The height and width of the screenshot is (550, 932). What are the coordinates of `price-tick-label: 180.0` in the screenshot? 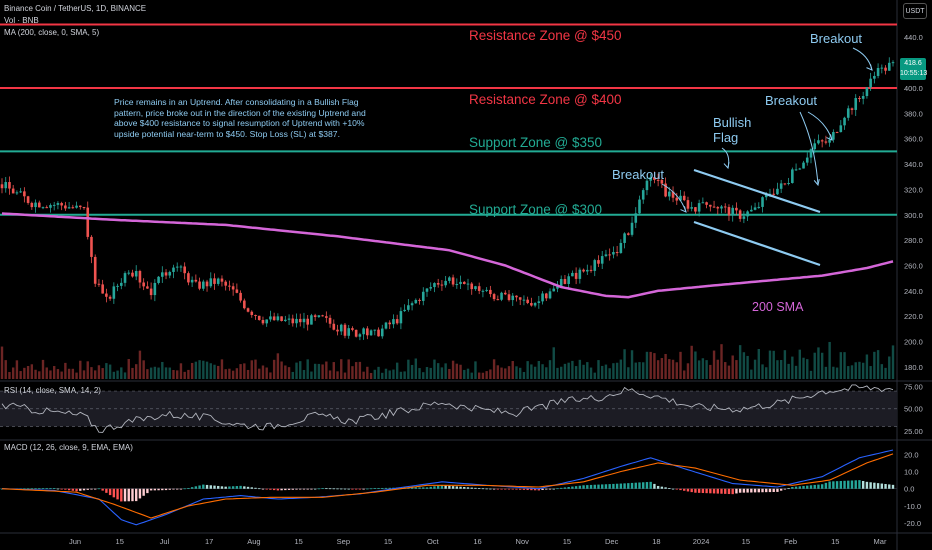 It's located at (913, 367).